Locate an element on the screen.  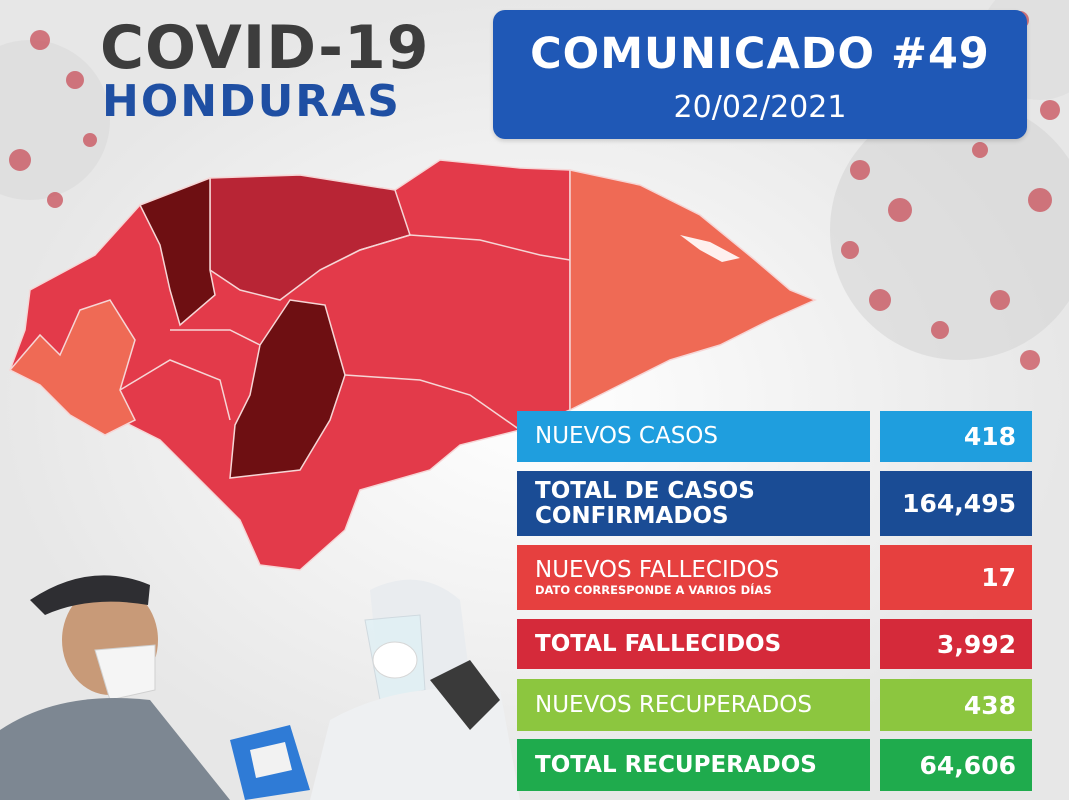
stat-label: TOTAL RECUPERADOS is located at coordinates (676, 764).